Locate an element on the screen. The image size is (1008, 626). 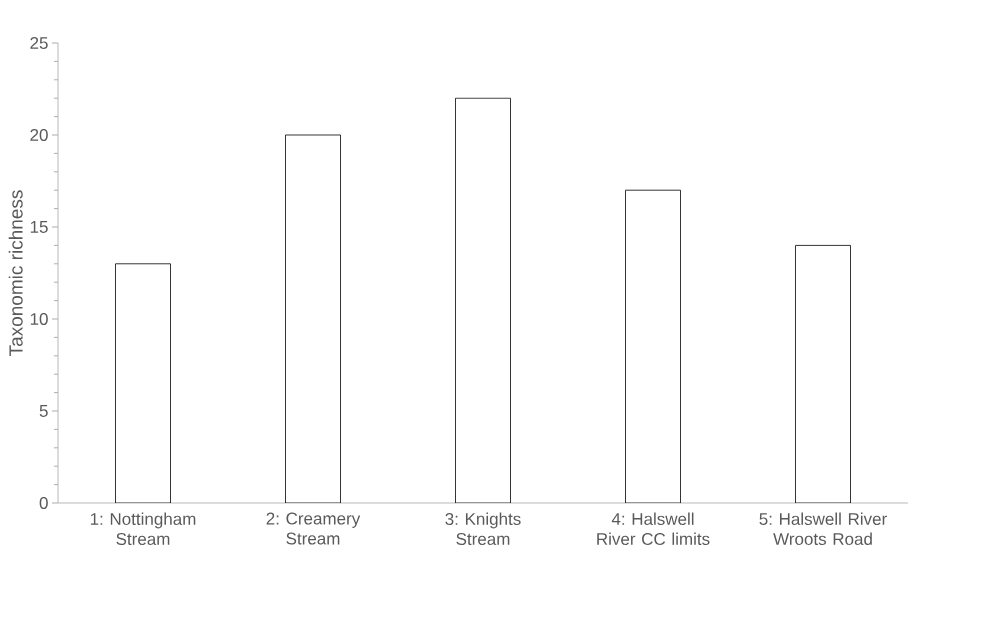
x-tick-label: 4: Halswell River CC limits is located at coordinates (653, 529).